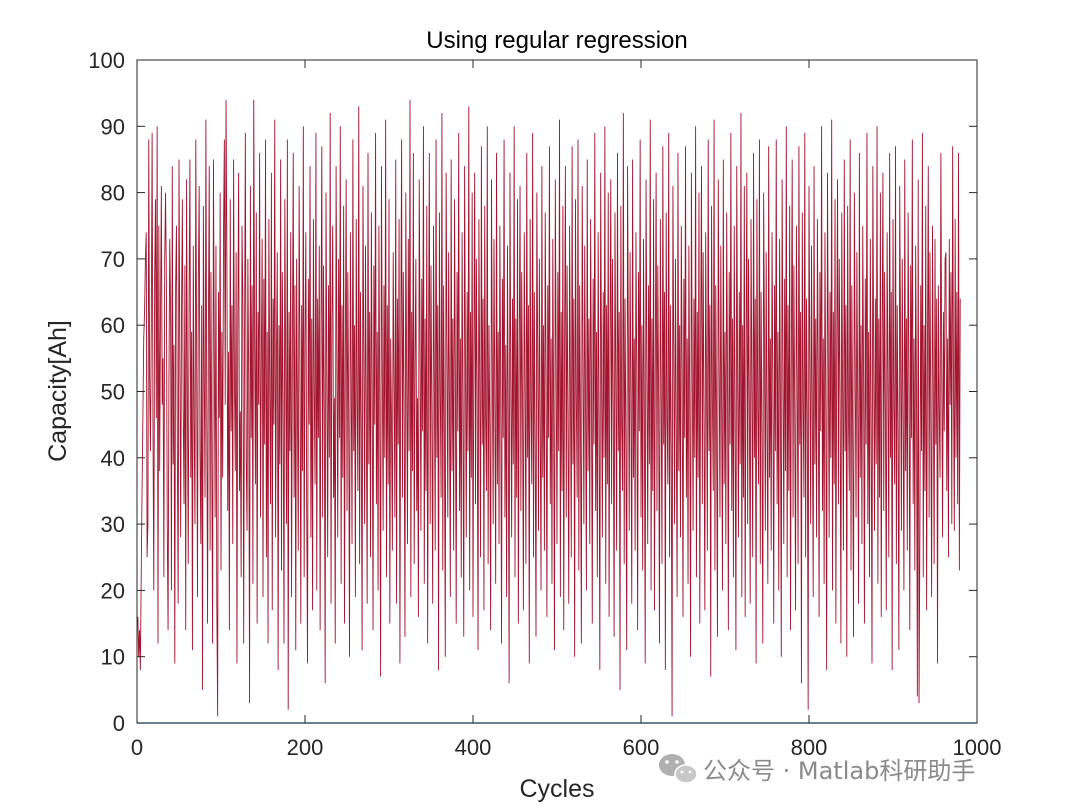 This screenshot has height=812, width=1080. What do you see at coordinates (556, 40) in the screenshot?
I see `chart-title: Using regular regression` at bounding box center [556, 40].